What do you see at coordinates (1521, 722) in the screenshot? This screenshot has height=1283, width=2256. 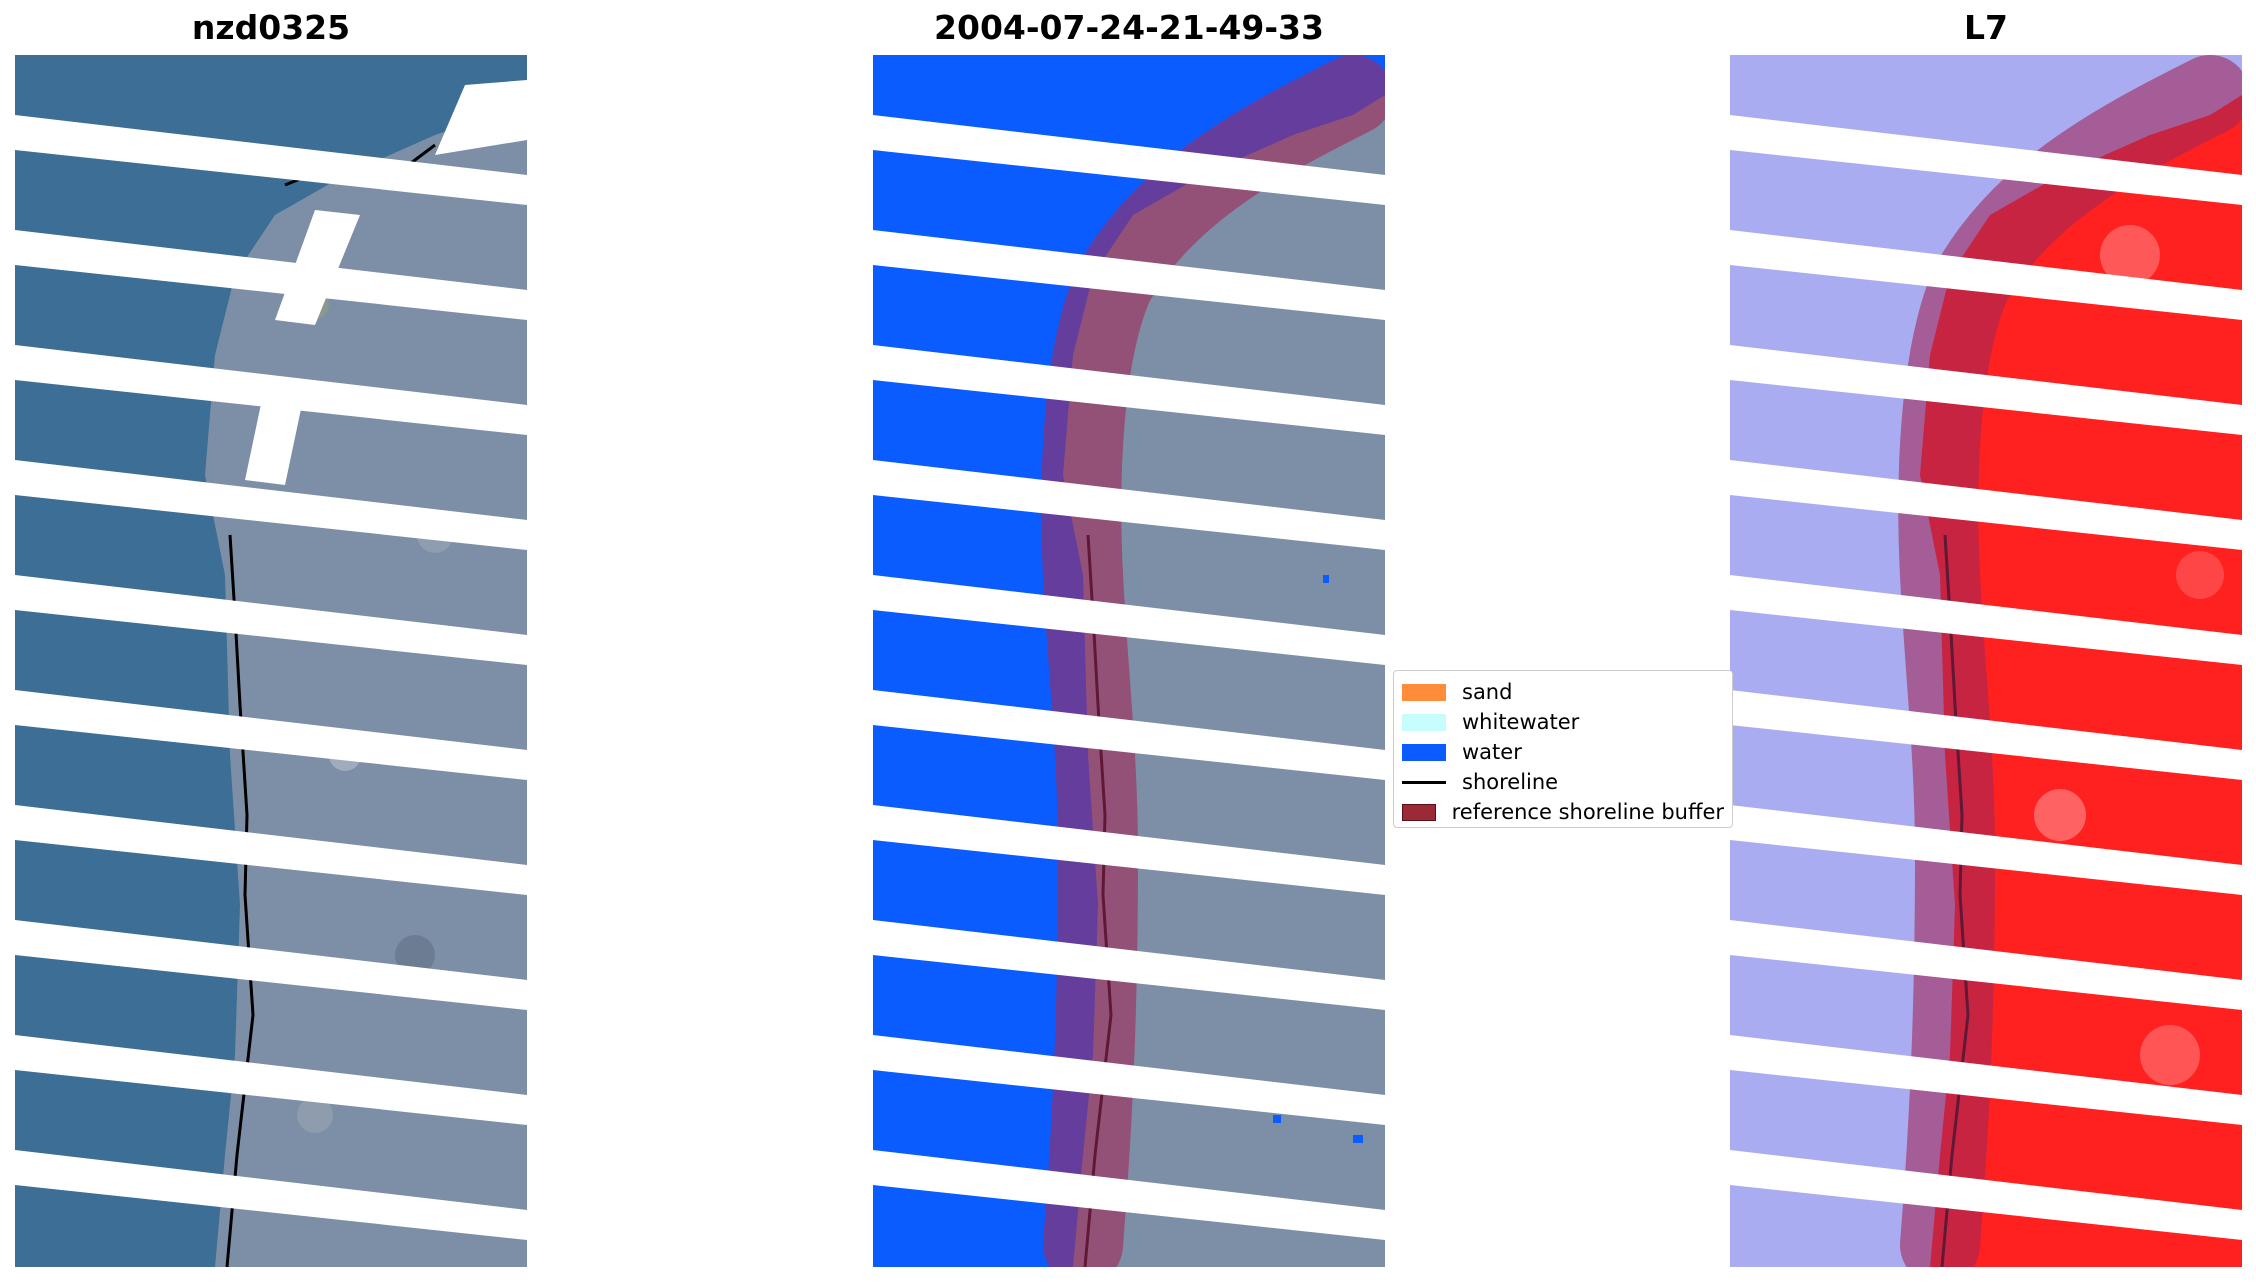 I see `legend-label: whitewater` at bounding box center [1521, 722].